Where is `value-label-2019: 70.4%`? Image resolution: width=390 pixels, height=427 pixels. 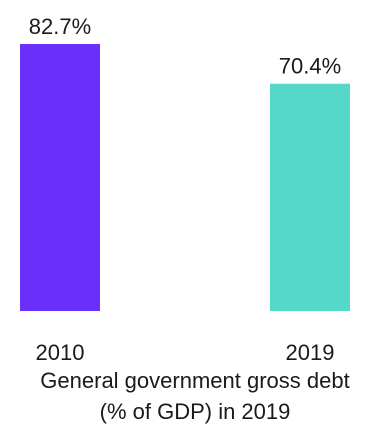 value-label-2019: 70.4% is located at coordinates (310, 66).